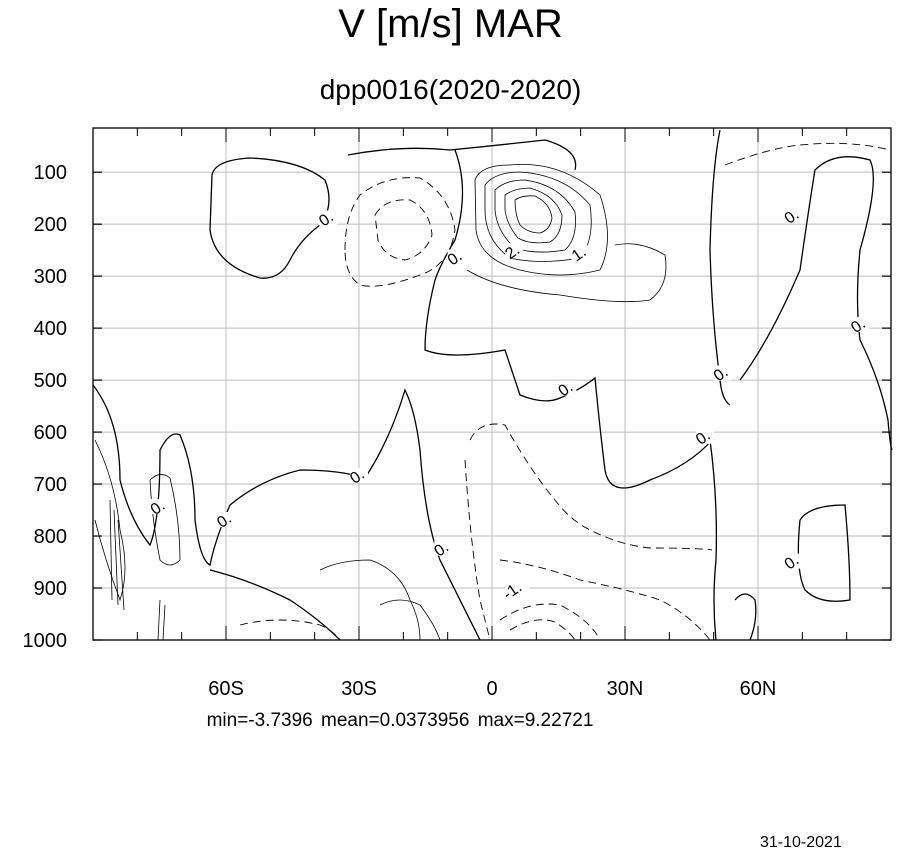 This screenshot has height=861, width=901. Describe the element at coordinates (625, 689) in the screenshot. I see `x-tick-label: 30N` at that location.